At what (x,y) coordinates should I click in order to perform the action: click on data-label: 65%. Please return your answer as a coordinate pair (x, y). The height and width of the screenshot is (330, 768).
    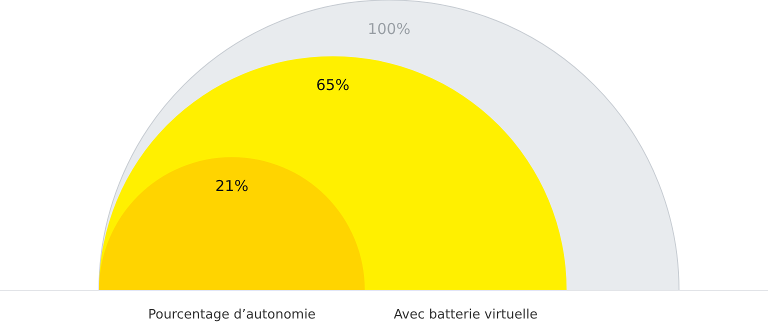
    Looking at the image, I should click on (333, 85).